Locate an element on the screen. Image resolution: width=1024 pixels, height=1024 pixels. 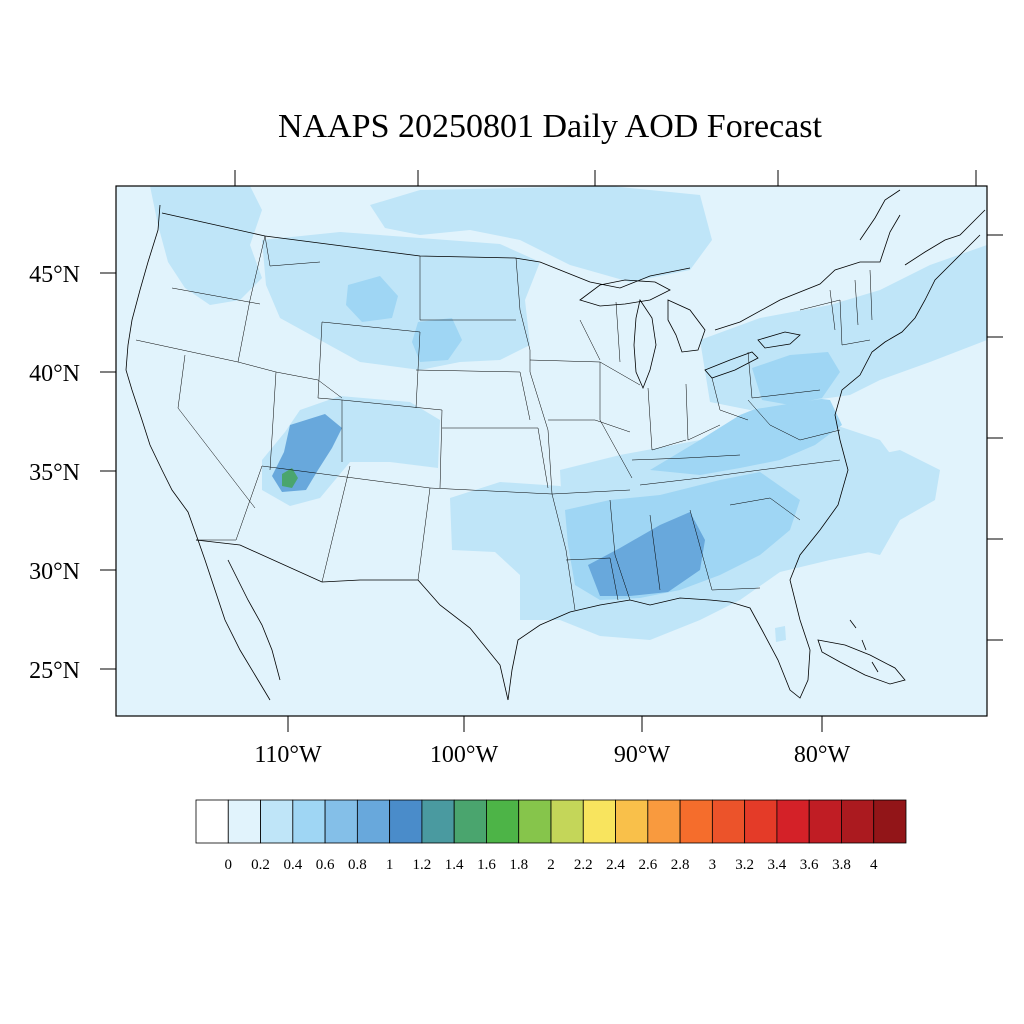
colorbar-tick-label: 1 is located at coordinates (390, 865).